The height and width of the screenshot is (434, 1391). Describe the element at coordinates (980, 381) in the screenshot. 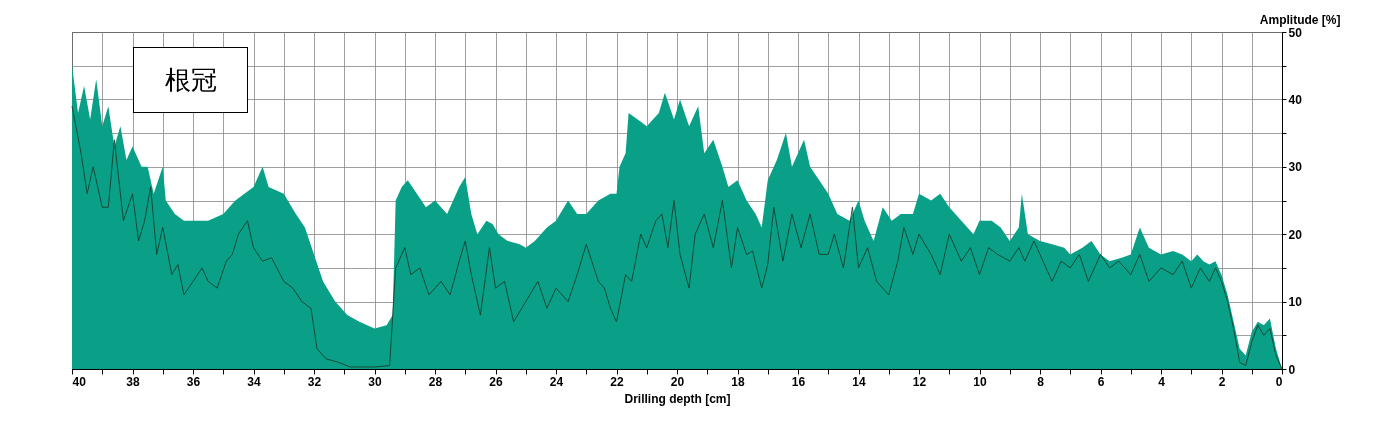

I see `x-tick-label: 10` at that location.